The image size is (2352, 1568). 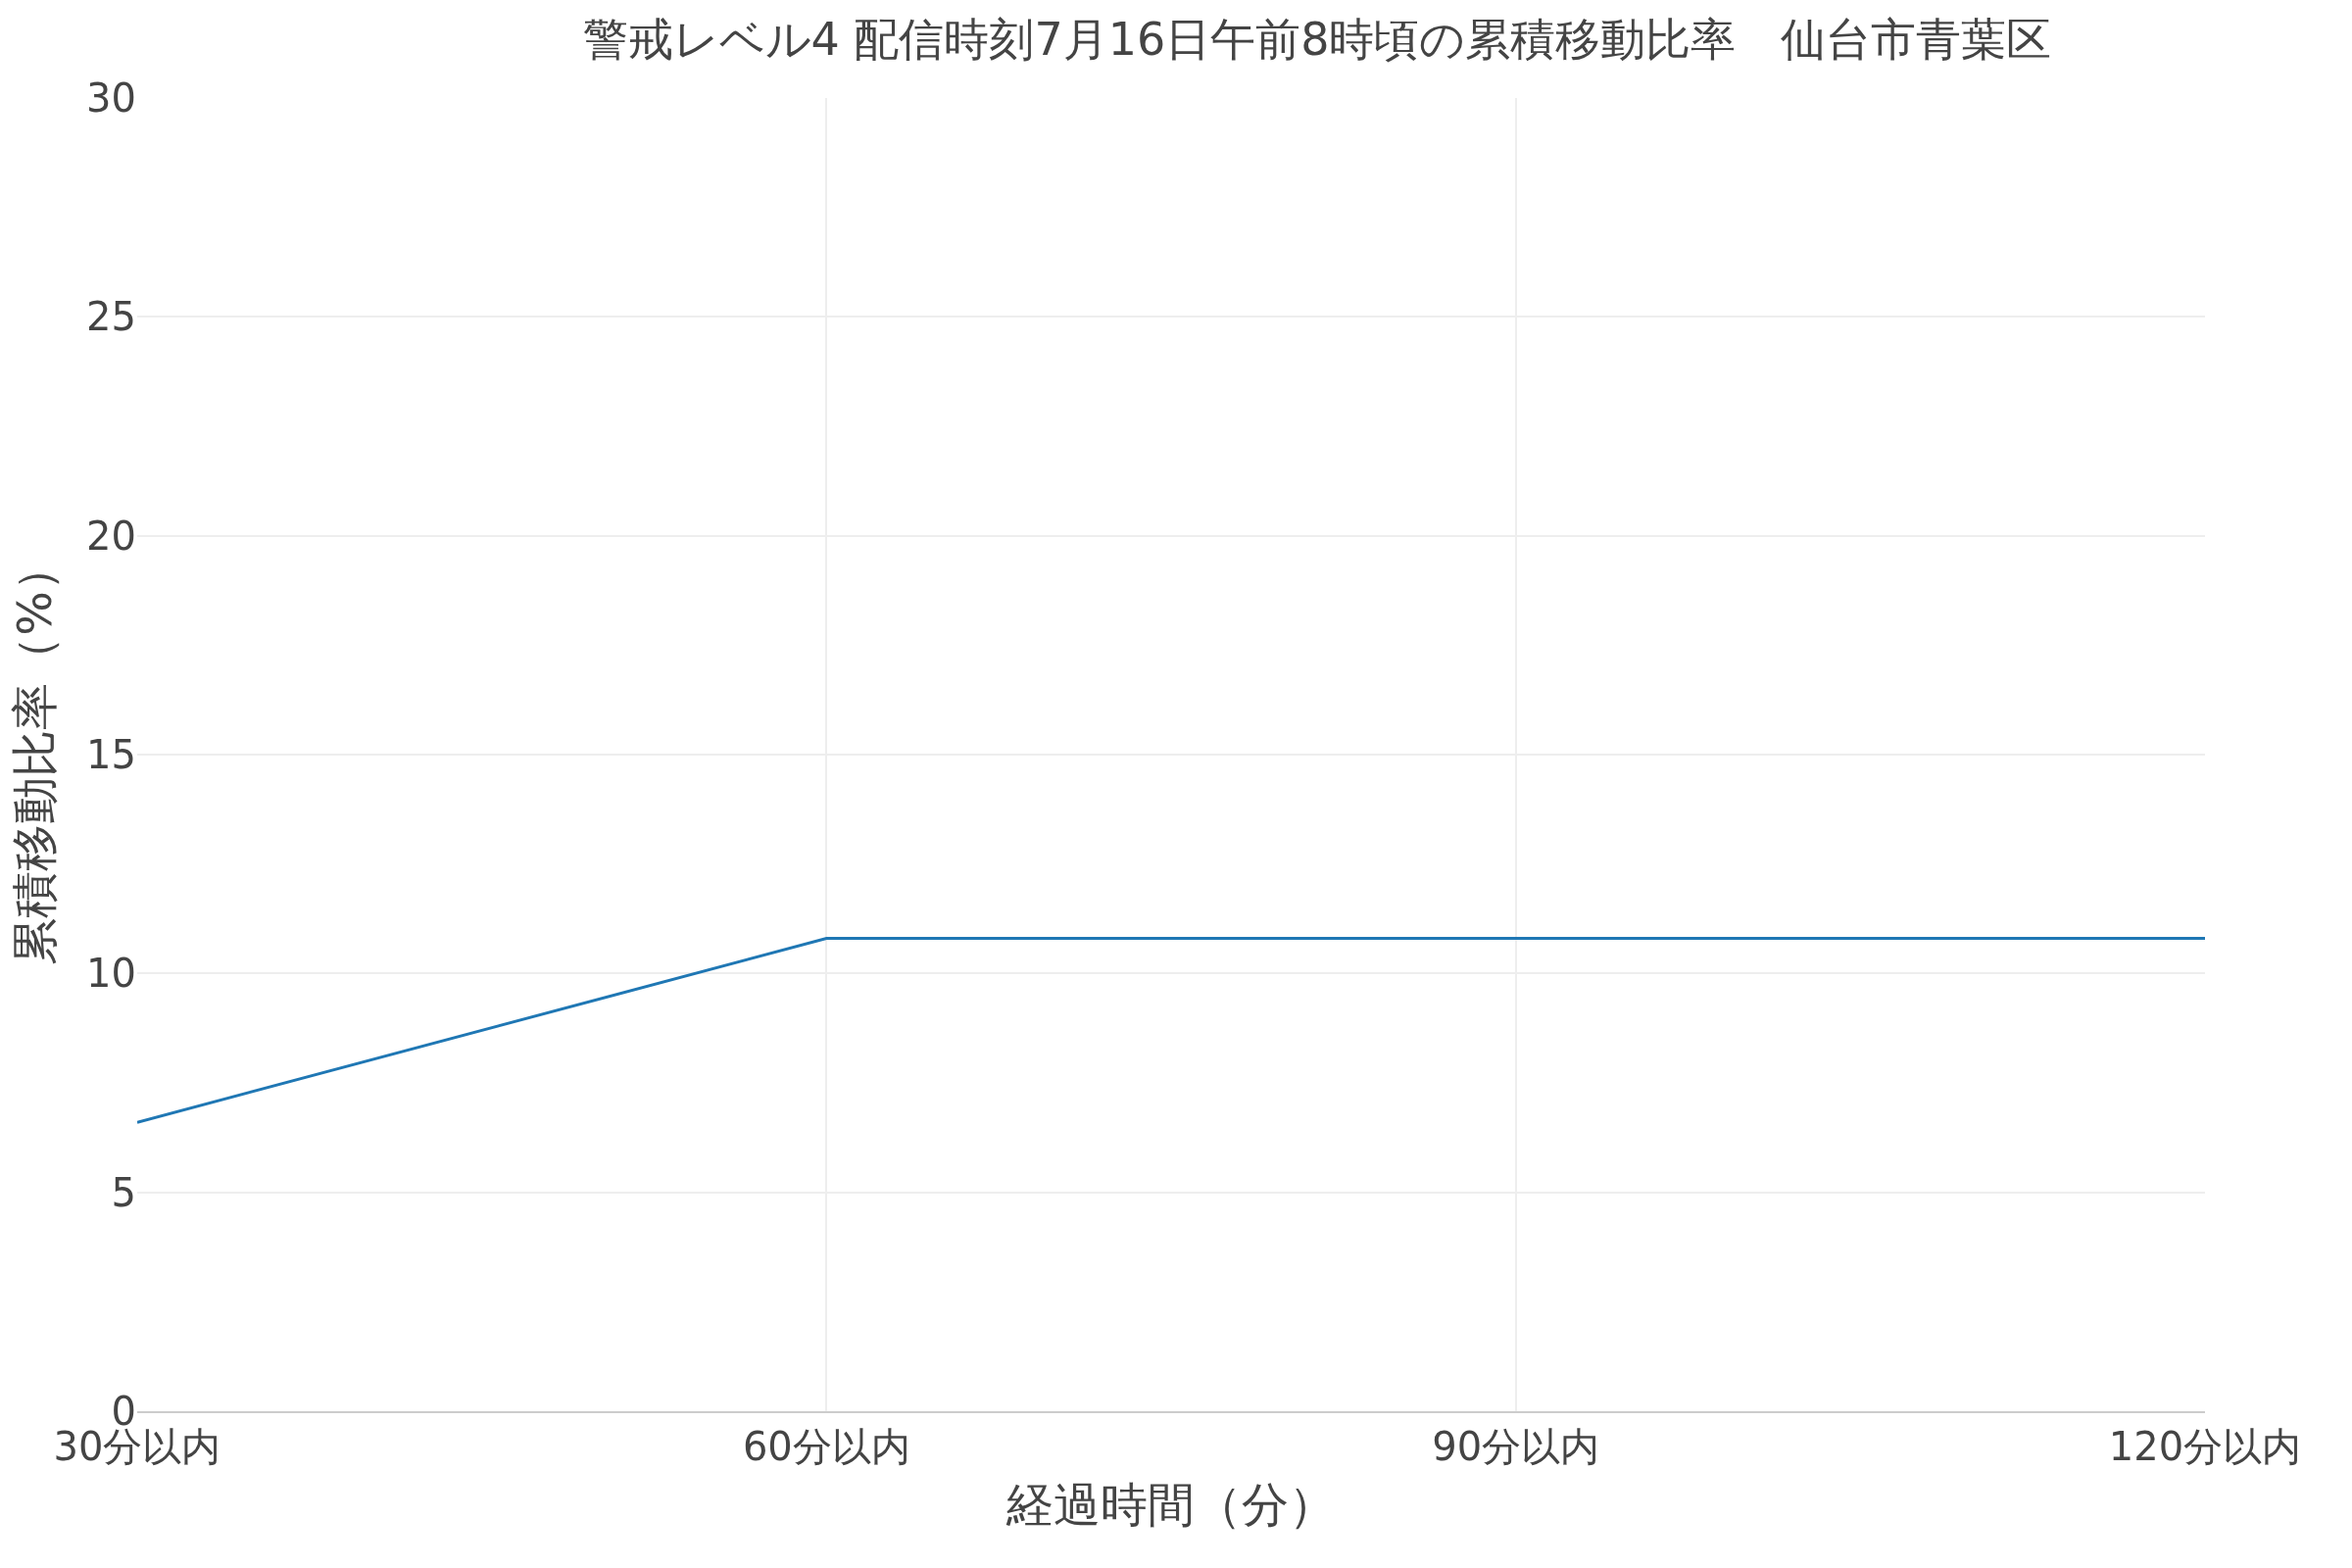 What do you see at coordinates (111, 536) in the screenshot?
I see `y-tick-label: 20` at bounding box center [111, 536].